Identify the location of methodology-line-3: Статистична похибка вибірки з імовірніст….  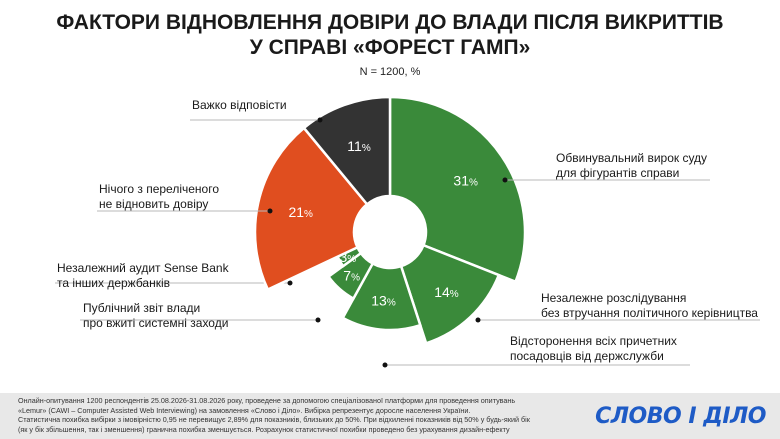
(274, 420).